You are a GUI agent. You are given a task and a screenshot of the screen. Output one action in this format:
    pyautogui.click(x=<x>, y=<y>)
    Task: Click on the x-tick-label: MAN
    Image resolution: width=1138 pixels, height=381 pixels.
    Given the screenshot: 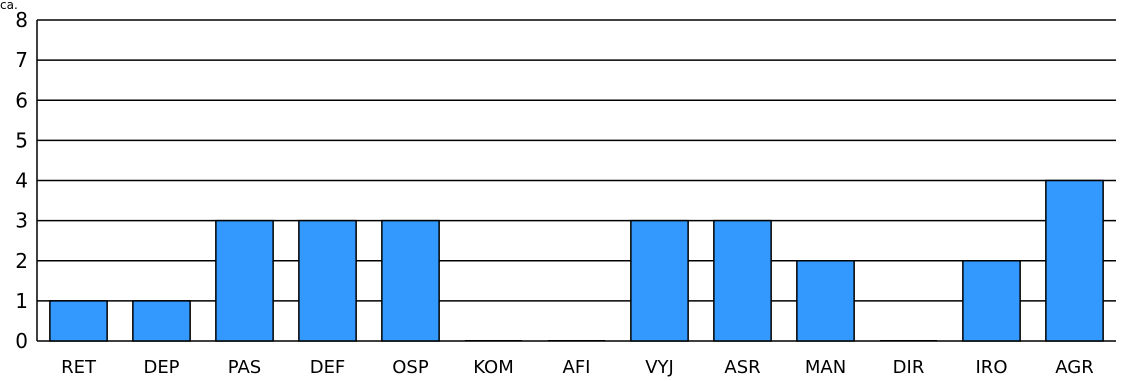 What is the action you would take?
    pyautogui.click(x=825, y=367)
    